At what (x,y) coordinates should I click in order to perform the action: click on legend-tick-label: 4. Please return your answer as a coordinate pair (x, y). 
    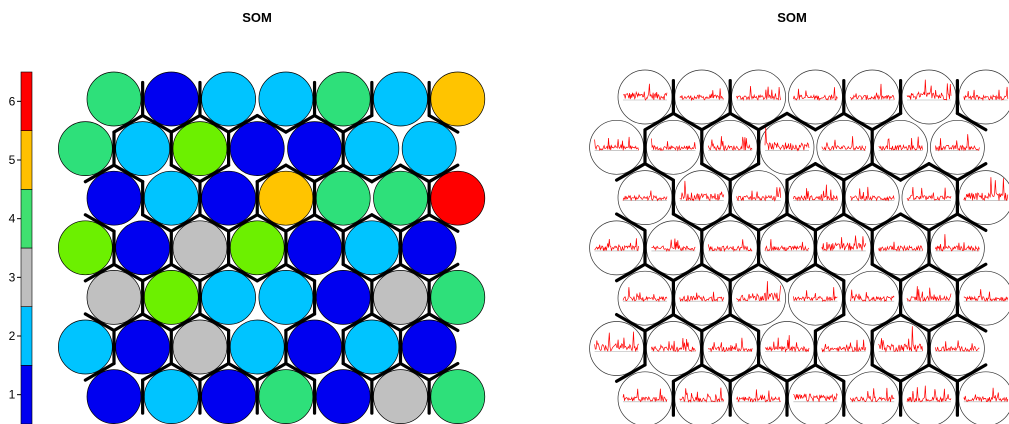
    Looking at the image, I should click on (12, 219).